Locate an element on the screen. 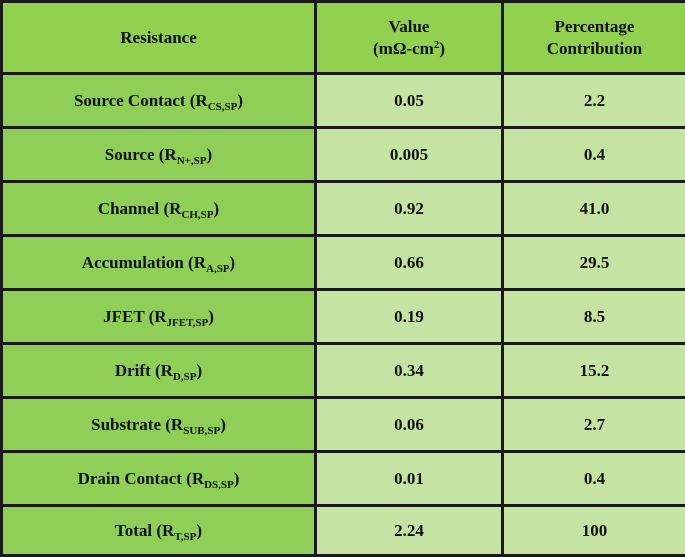  header-resistance-label: Resistance is located at coordinates (158, 37).